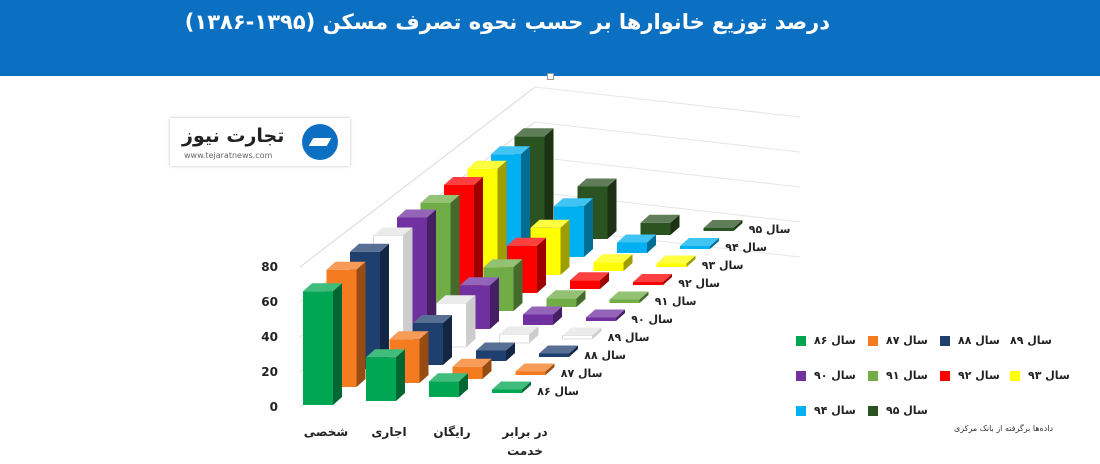 This screenshot has width=1100, height=464. What do you see at coordinates (746, 247) in the screenshot?
I see `series-axis-label: سال ۹۴` at bounding box center [746, 247].